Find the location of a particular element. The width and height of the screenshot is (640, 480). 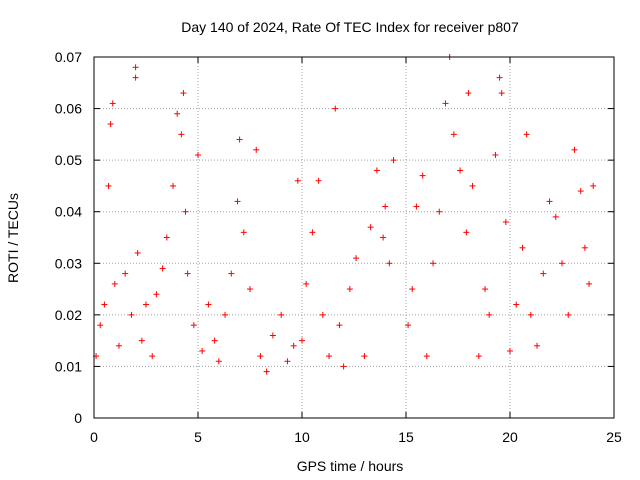

y-axis-label: ROTI / TECUs is located at coordinates (13, 238).